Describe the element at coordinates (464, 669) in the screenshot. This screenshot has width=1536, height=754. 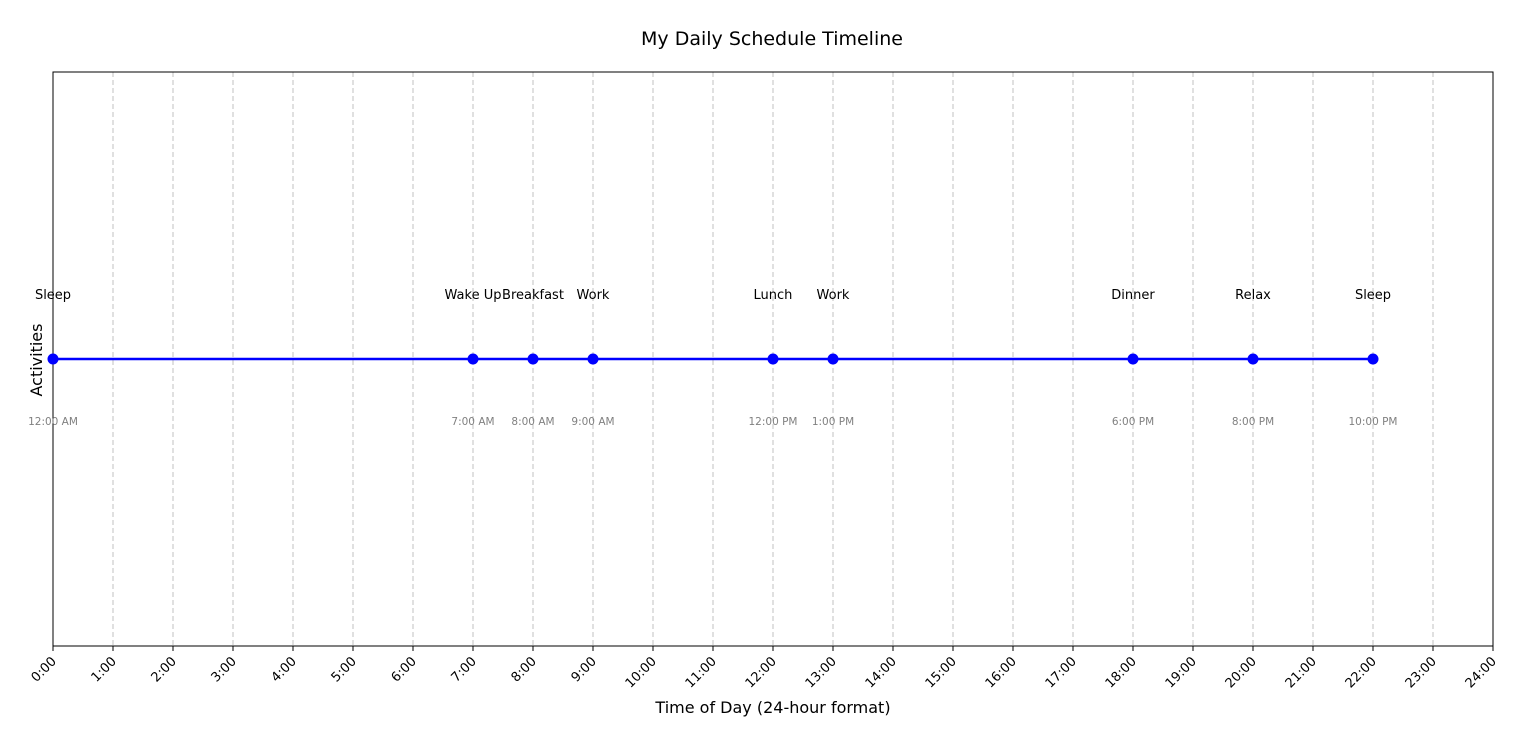
I see `x-tick-label: 7:00` at that location.